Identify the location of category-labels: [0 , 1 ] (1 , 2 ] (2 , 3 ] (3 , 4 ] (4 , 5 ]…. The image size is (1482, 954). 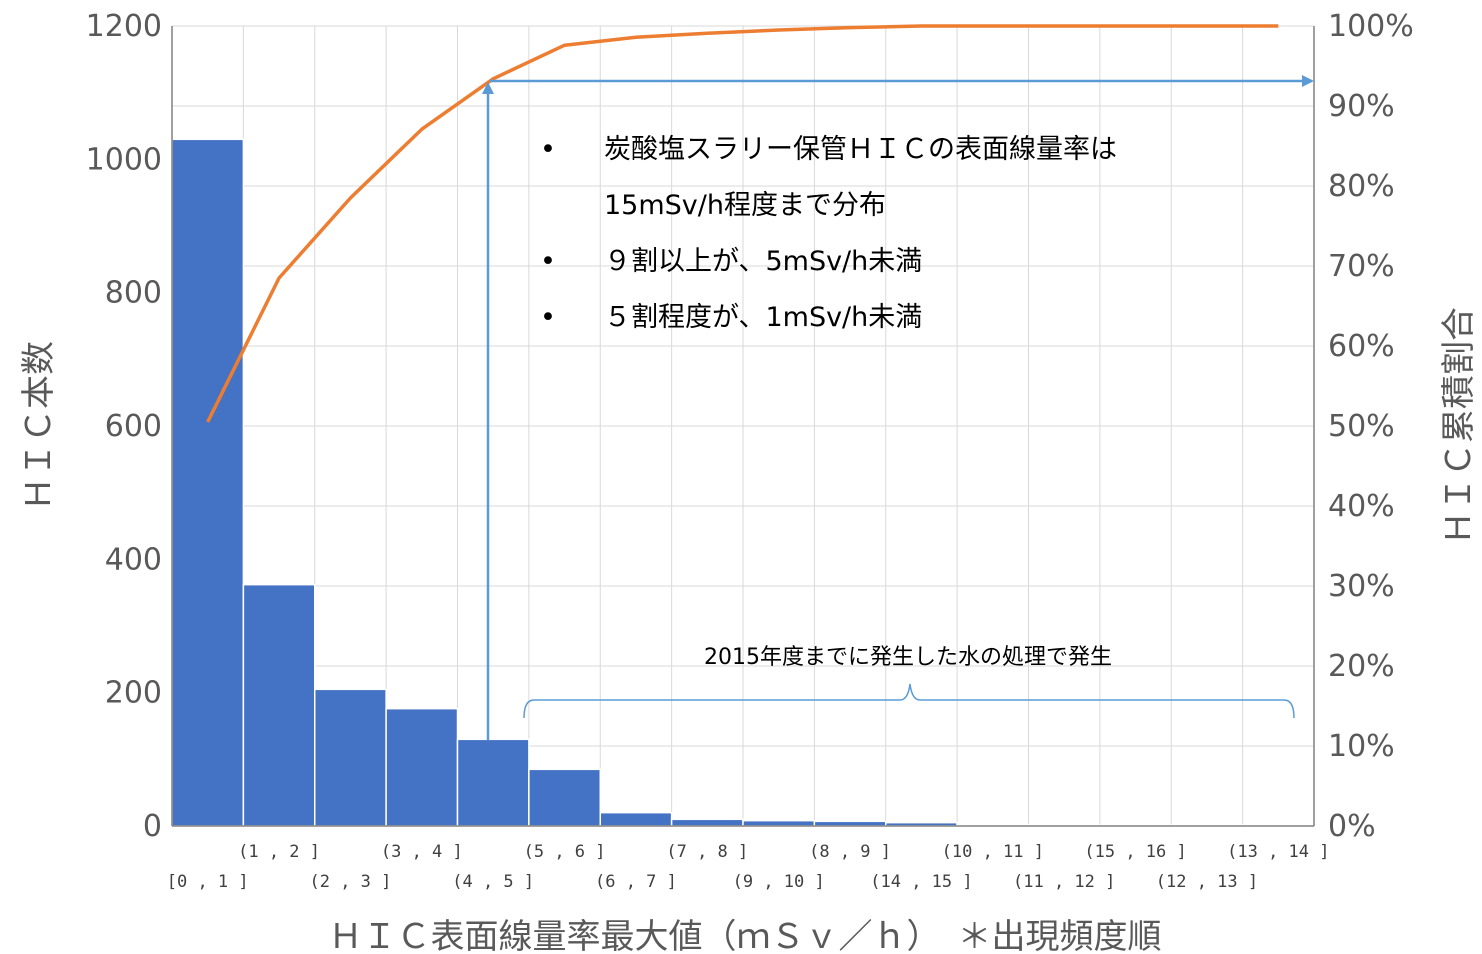
(748, 867).